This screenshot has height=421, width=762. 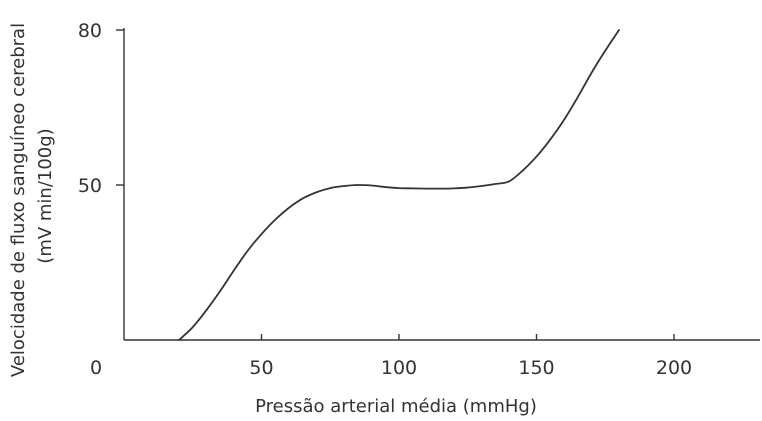 What do you see at coordinates (90, 186) in the screenshot?
I see `y-tick-label: 50` at bounding box center [90, 186].